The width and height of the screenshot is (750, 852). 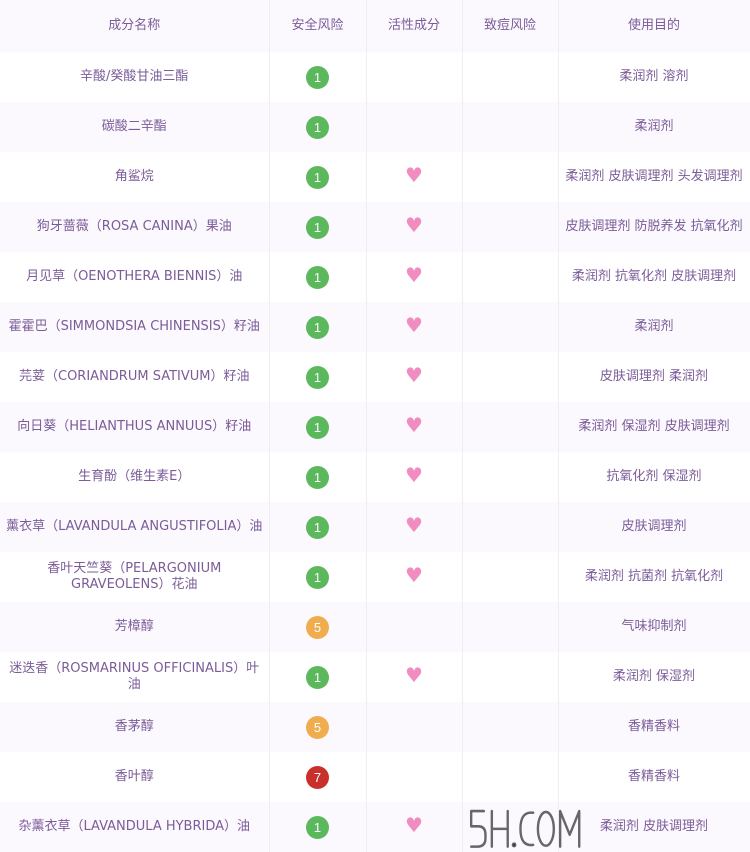 I want to click on purpose: 气味抑制剂, so click(x=654, y=627).